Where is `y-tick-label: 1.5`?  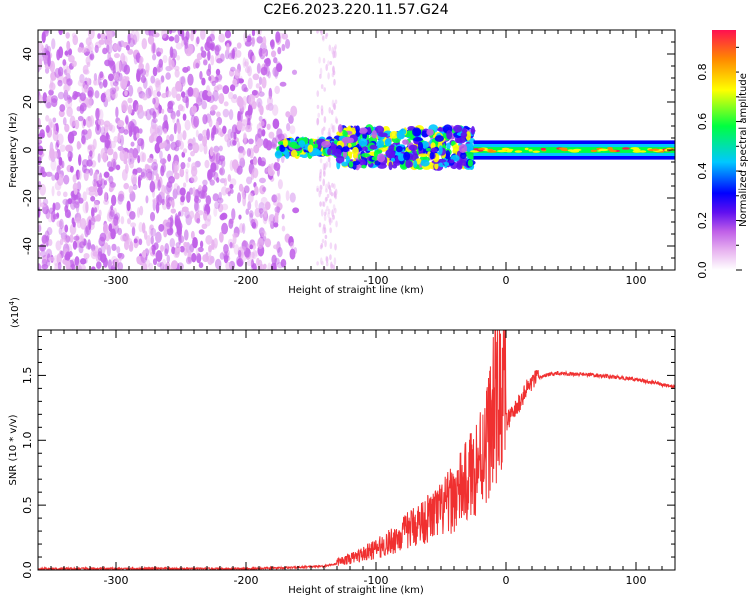 y-tick-label: 1.5 is located at coordinates (27, 376).